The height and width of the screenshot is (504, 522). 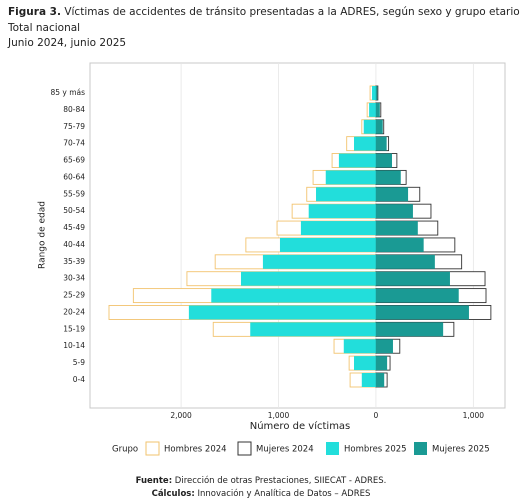 I want to click on legend-label: Mujeres 2024, so click(x=285, y=450).